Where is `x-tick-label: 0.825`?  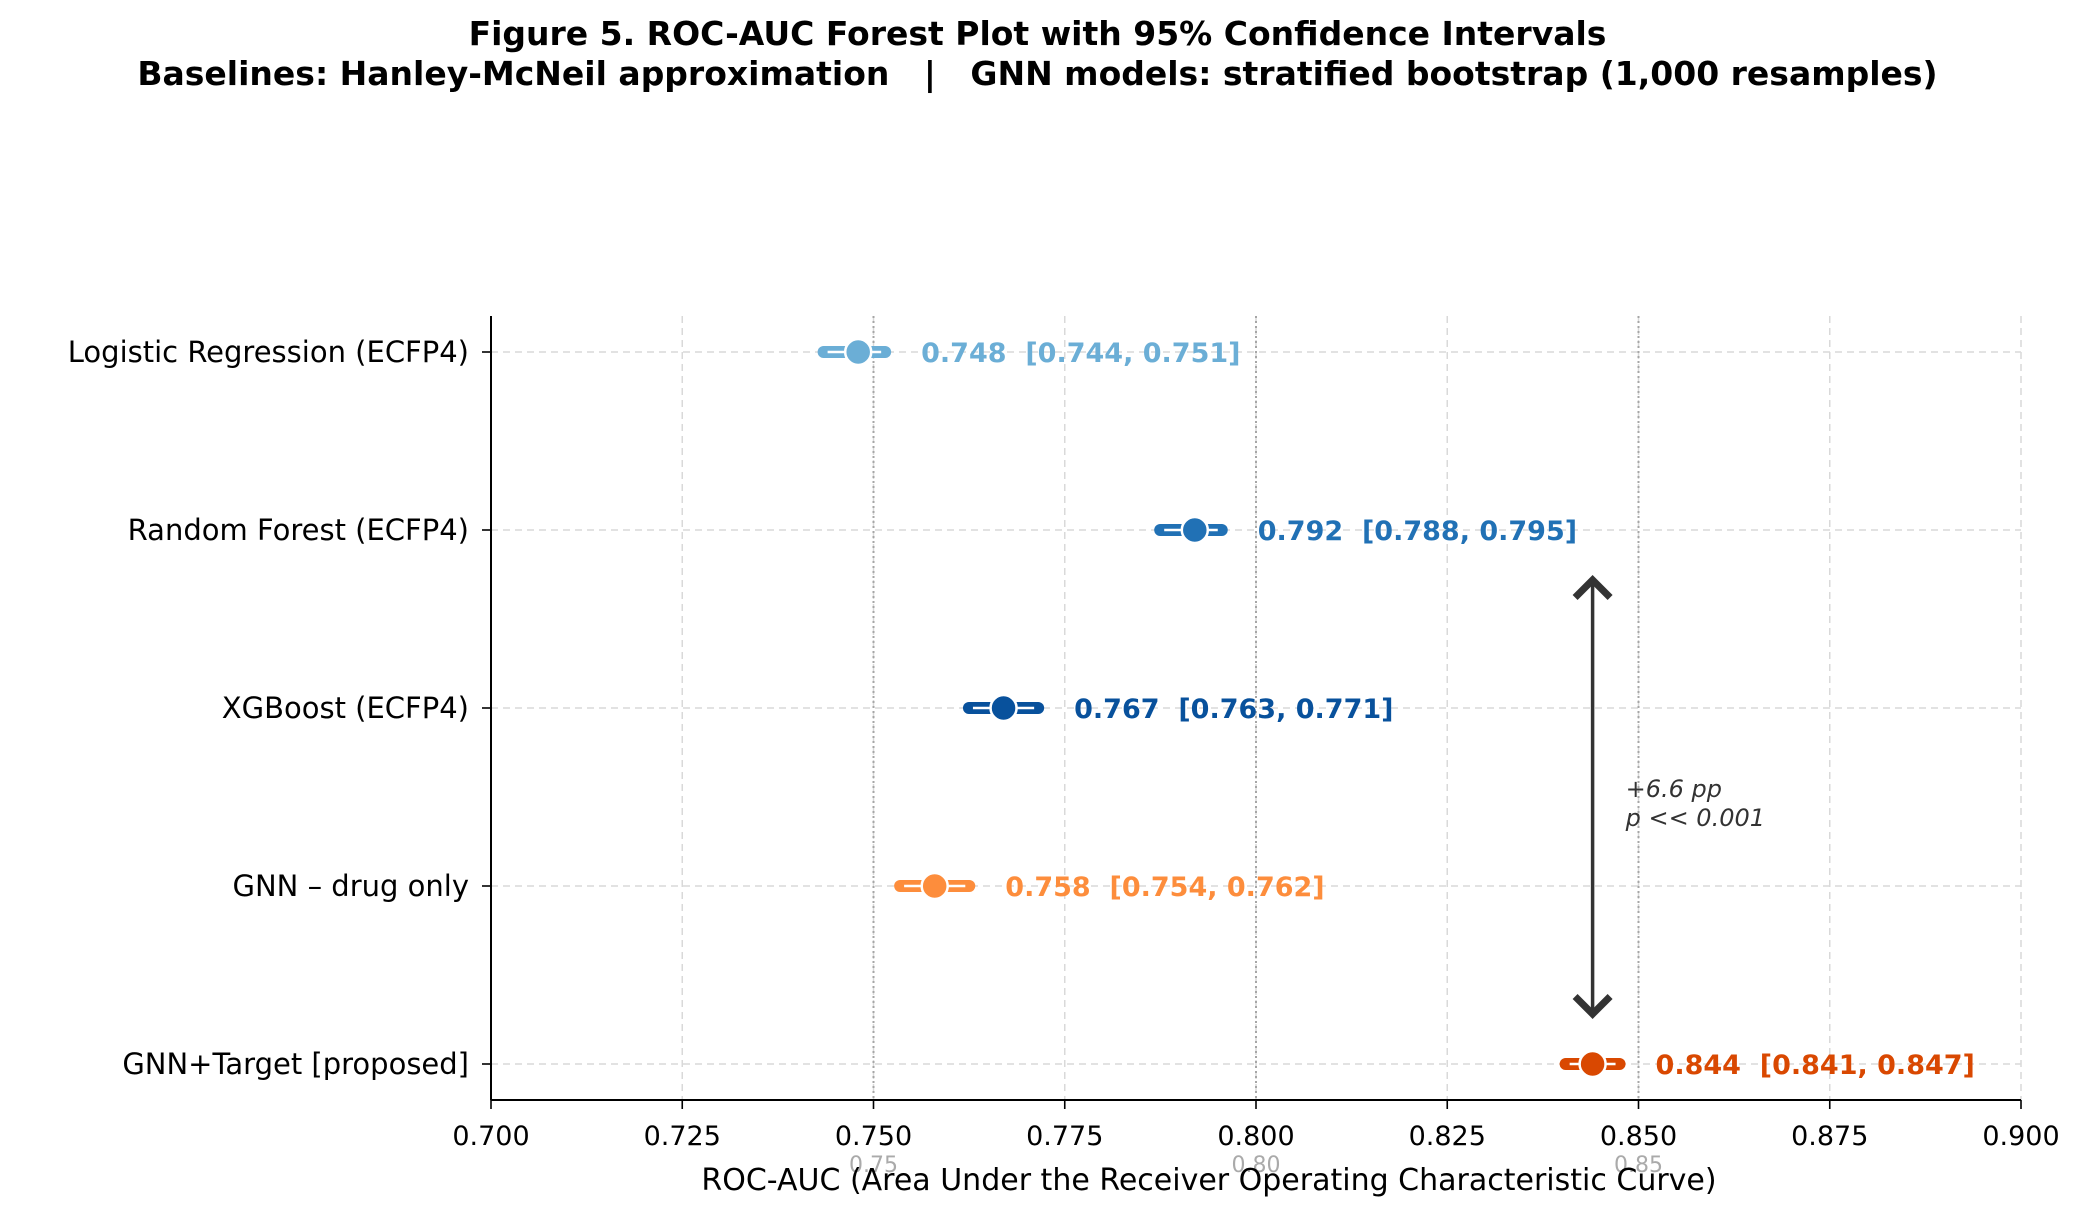
x-tick-label: 0.825 is located at coordinates (1447, 1136).